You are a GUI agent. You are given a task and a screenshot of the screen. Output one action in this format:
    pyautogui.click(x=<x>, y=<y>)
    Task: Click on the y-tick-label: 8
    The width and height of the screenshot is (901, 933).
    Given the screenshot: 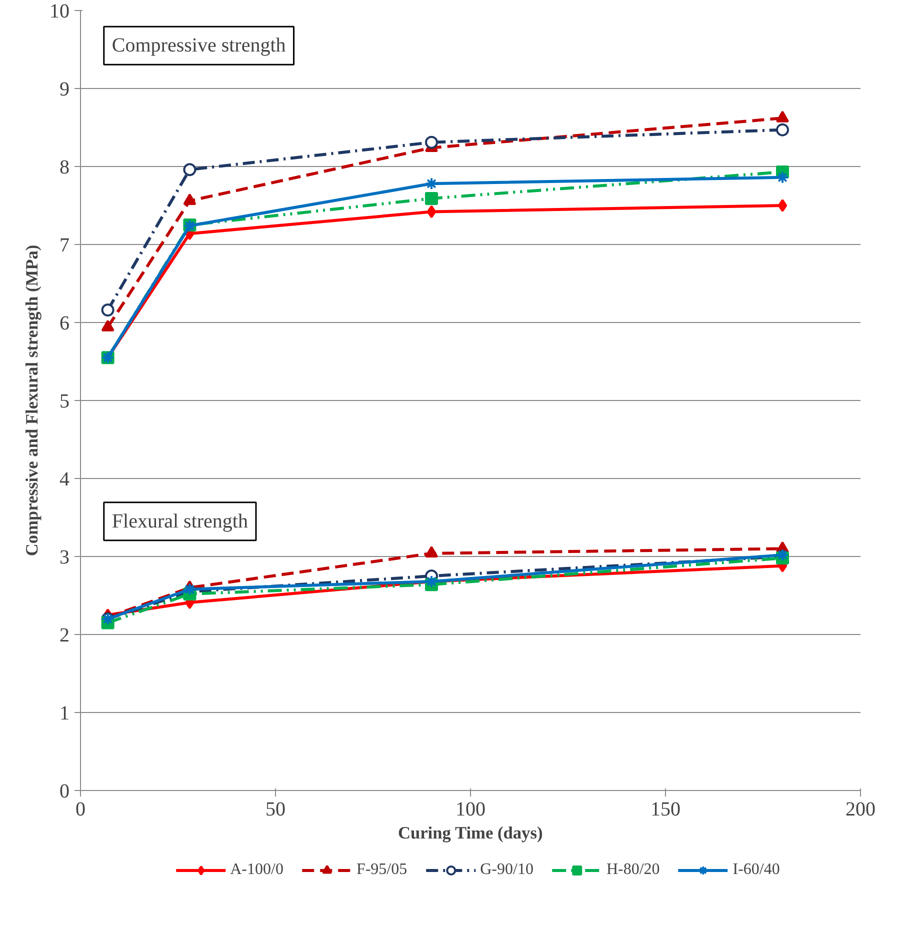 What is the action you would take?
    pyautogui.click(x=65, y=167)
    